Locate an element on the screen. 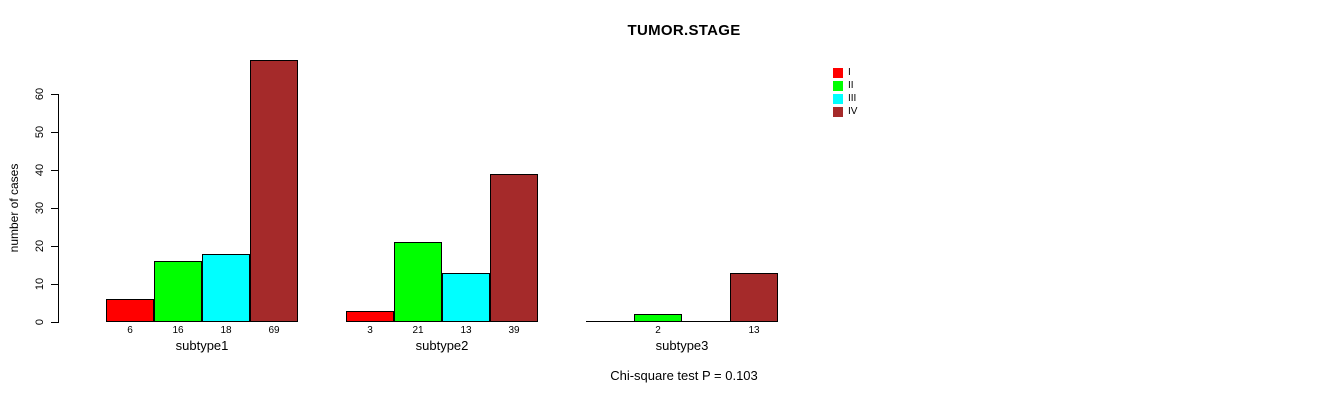 Image resolution: width=1340 pixels, height=400 pixels. legend-row-III: III is located at coordinates (845, 98).